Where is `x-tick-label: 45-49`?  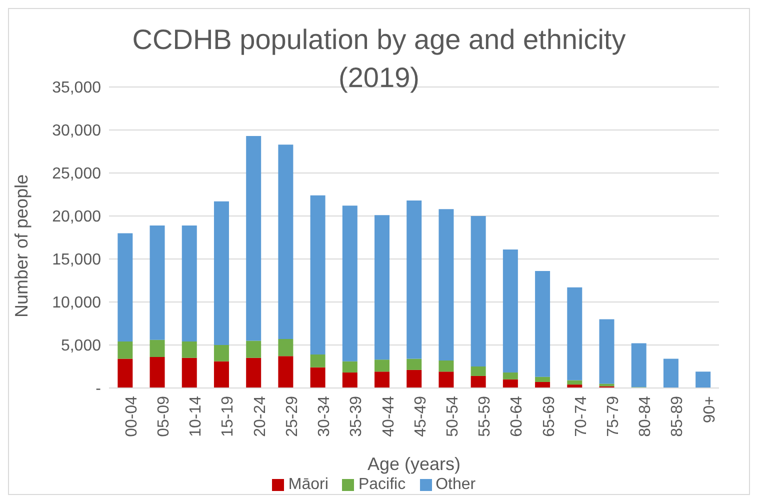
x-tick-label: 45-49 is located at coordinates (421, 416).